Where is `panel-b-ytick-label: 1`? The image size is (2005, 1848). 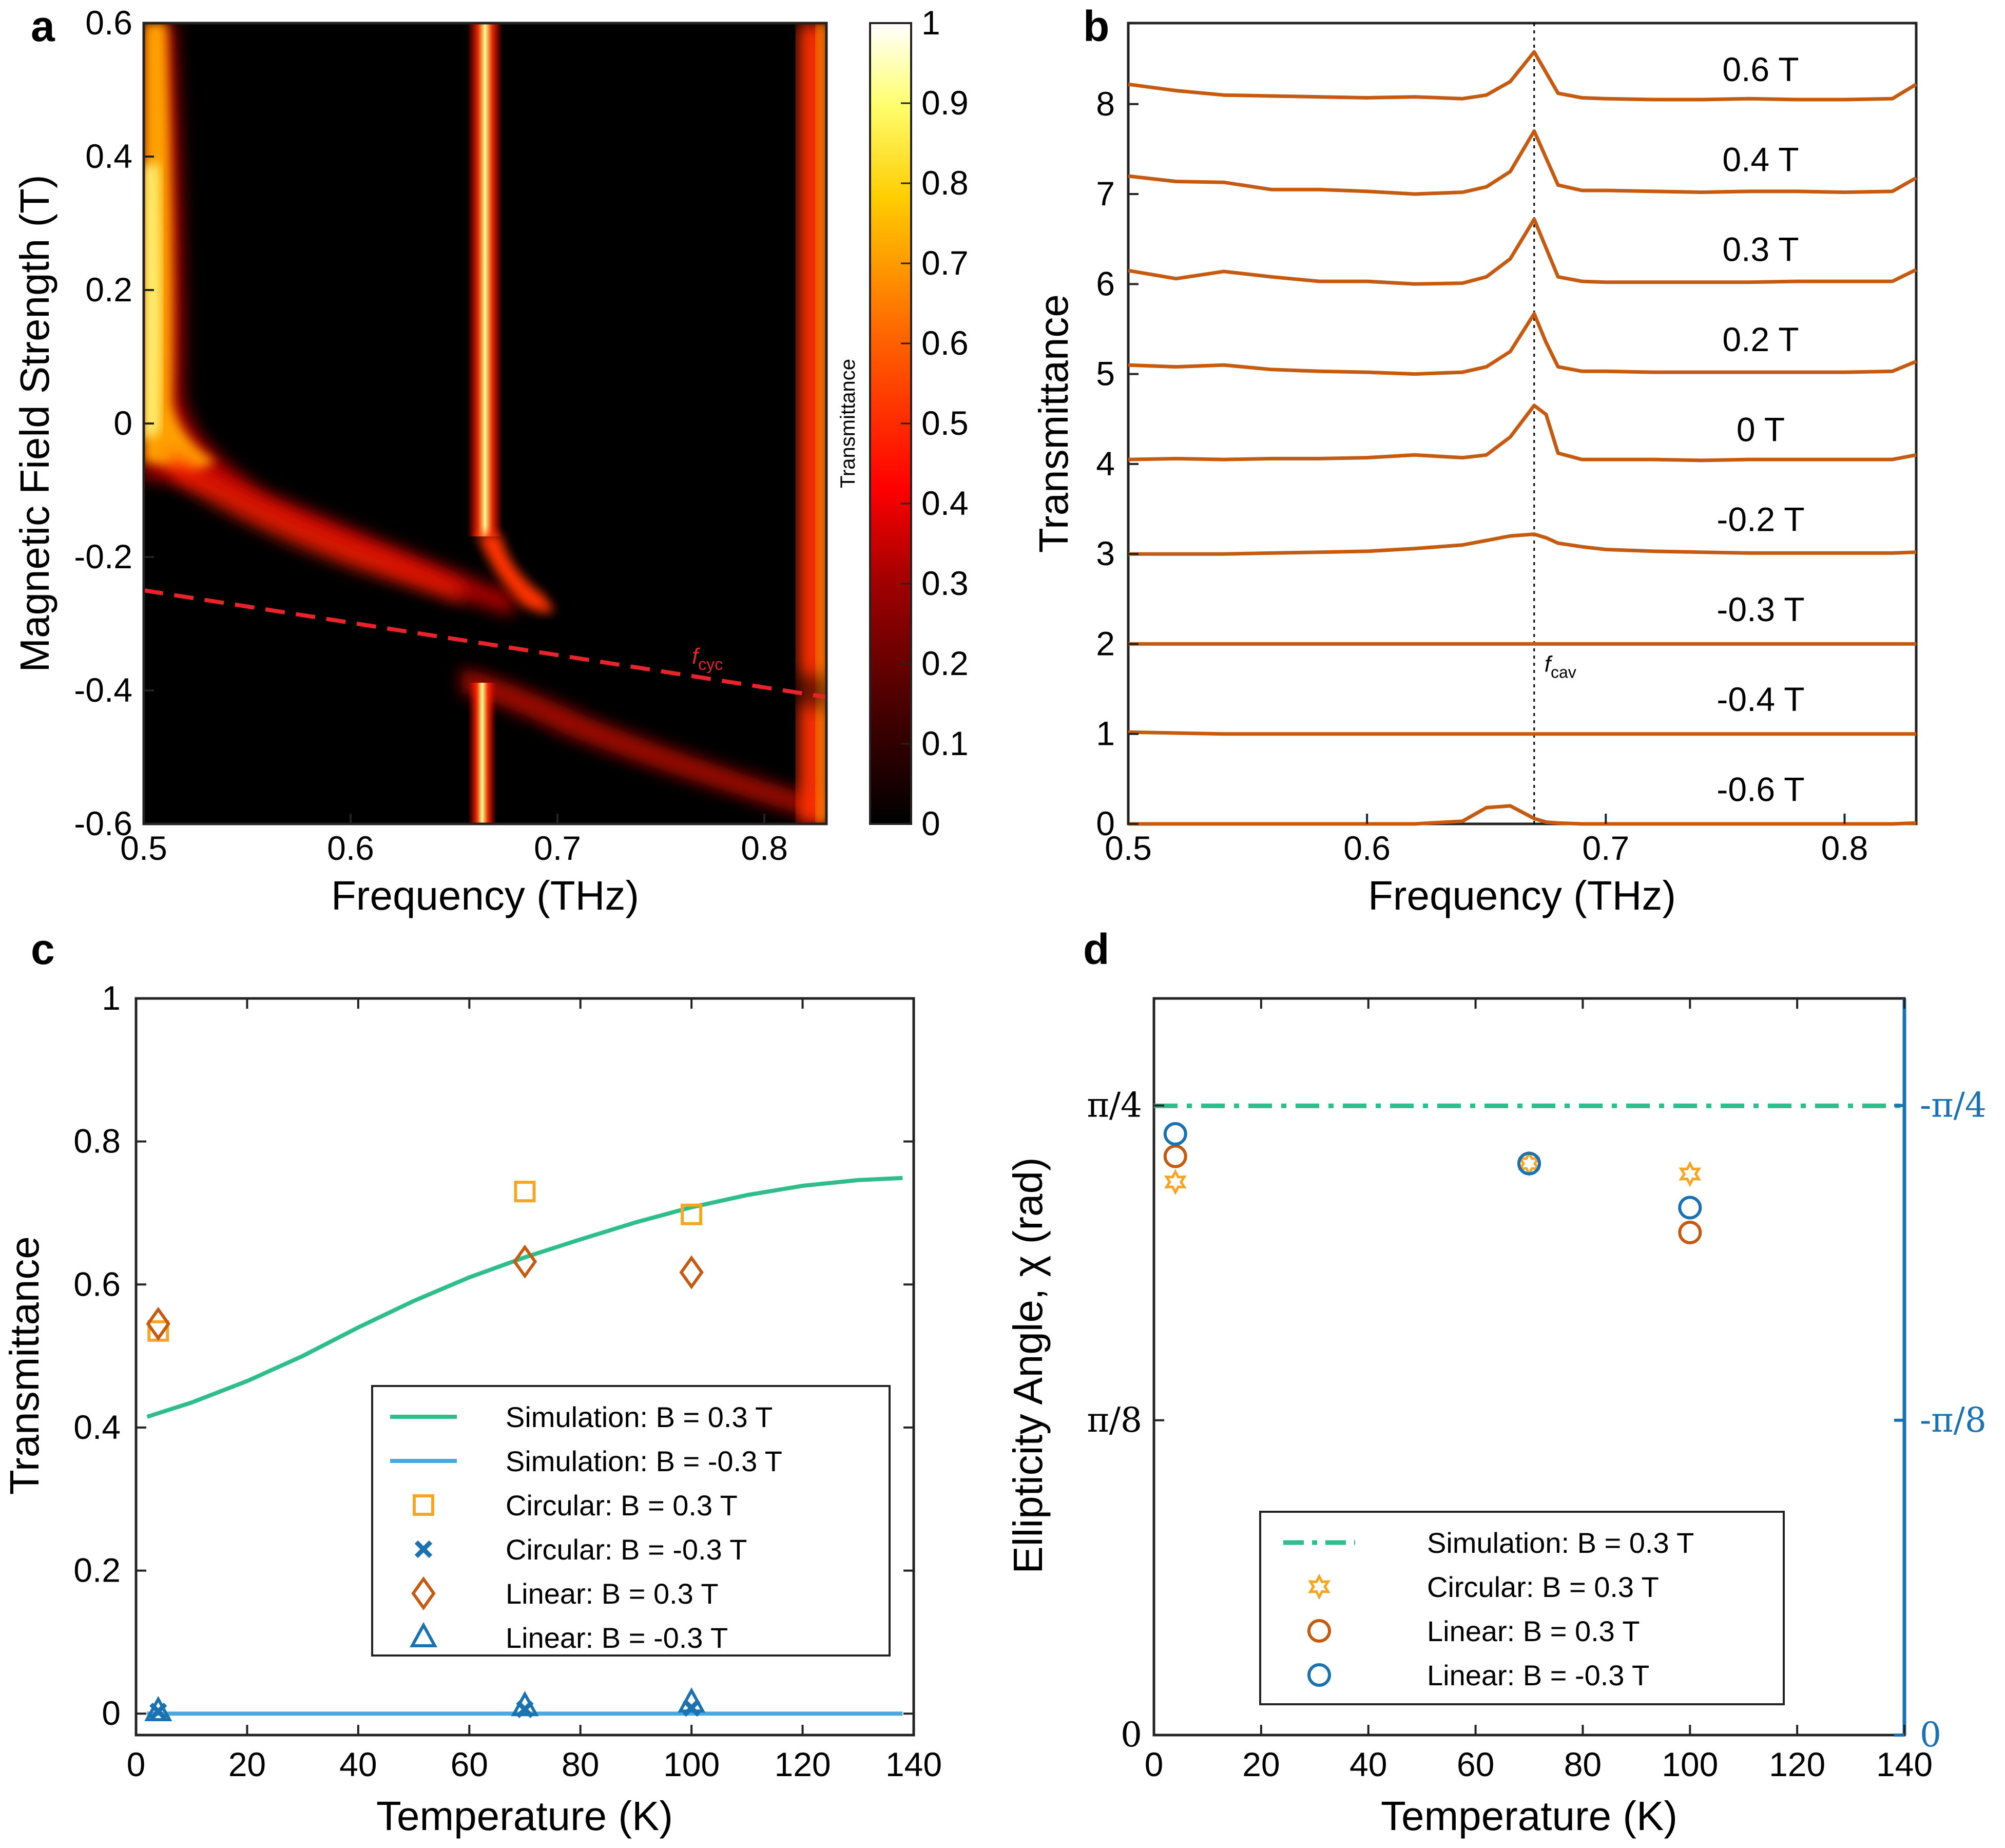 panel-b-ytick-label: 1 is located at coordinates (1105, 734).